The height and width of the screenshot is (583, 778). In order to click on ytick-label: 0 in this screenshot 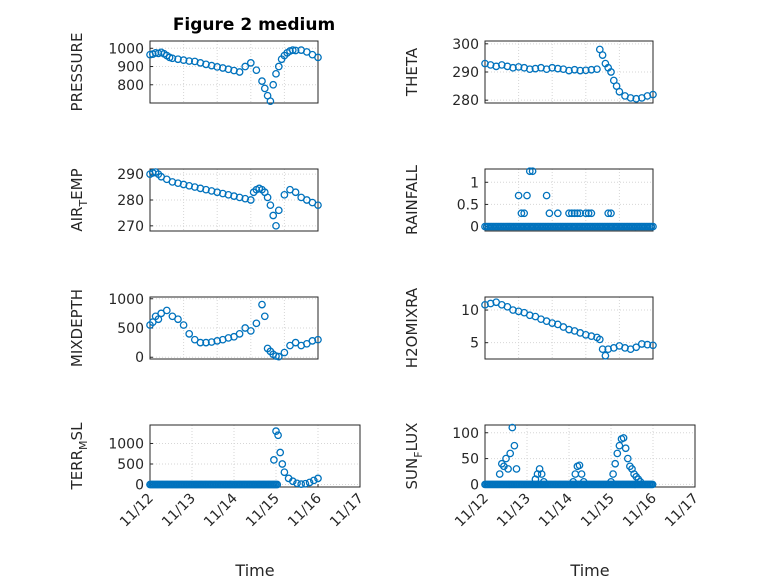, I will do `click(139, 358)`.